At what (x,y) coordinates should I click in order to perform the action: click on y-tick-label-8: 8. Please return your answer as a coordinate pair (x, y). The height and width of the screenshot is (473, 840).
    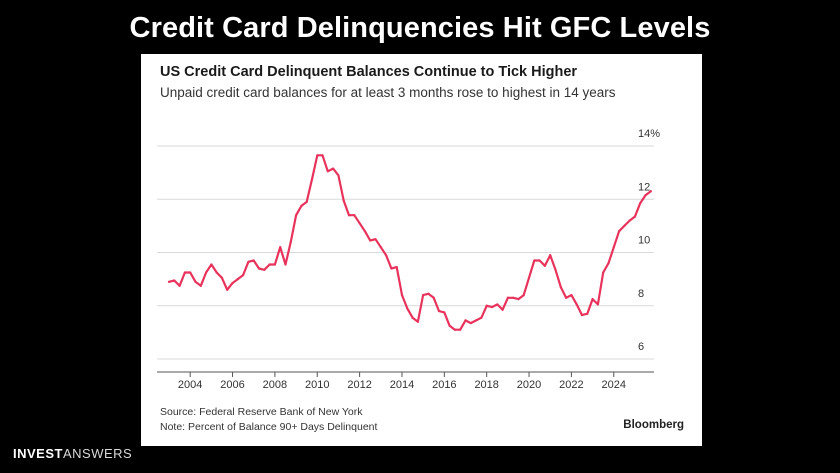
    Looking at the image, I should click on (641, 294).